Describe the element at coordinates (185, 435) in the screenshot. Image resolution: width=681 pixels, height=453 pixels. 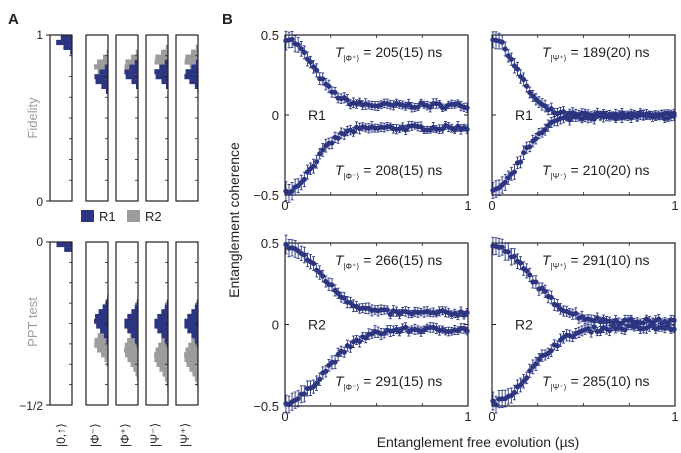
I see `state-label: |Ψ⁺⟩` at that location.